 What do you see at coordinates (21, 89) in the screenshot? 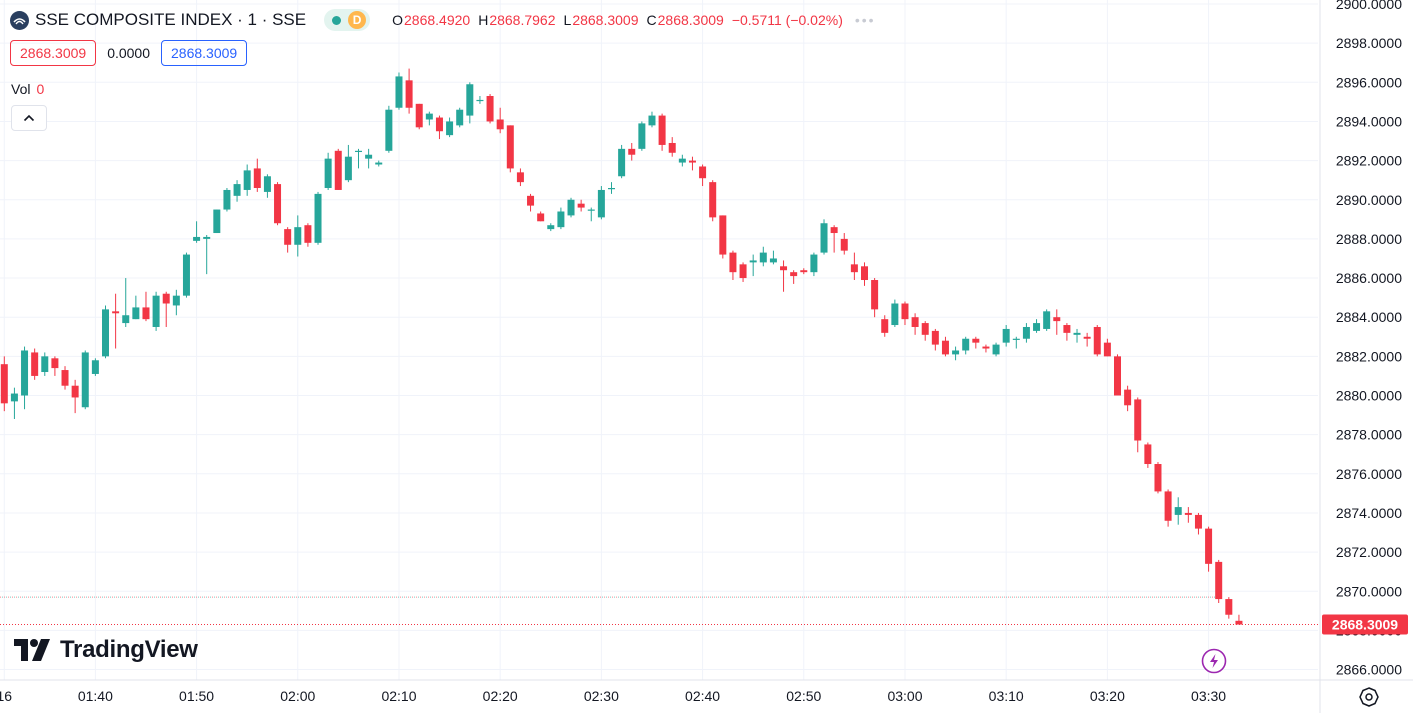
I see `volume-label: Vol` at bounding box center [21, 89].